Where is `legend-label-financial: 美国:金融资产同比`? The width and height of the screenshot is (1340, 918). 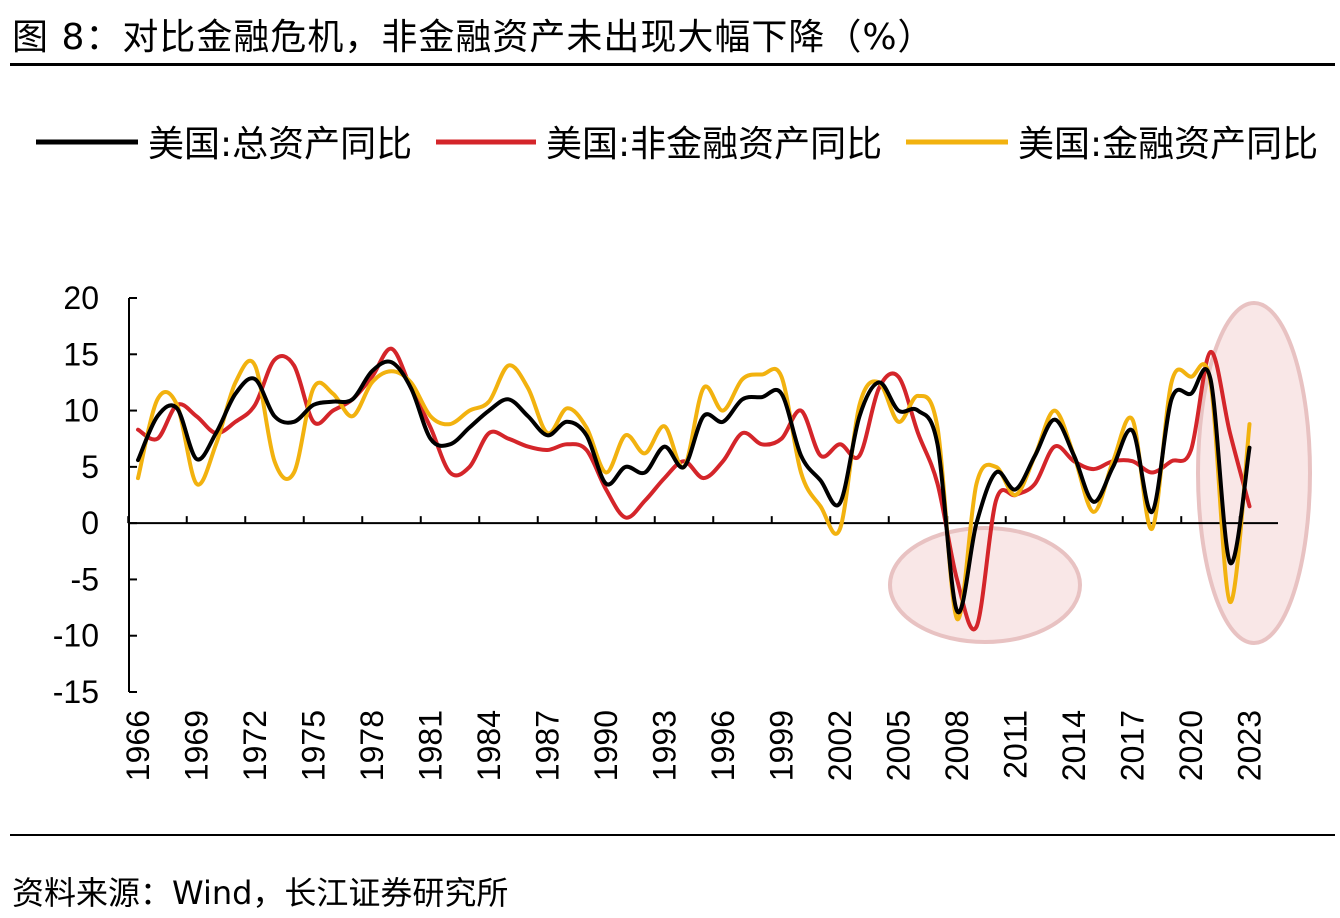 legend-label-financial: 美国:金融资产同比 is located at coordinates (1168, 144).